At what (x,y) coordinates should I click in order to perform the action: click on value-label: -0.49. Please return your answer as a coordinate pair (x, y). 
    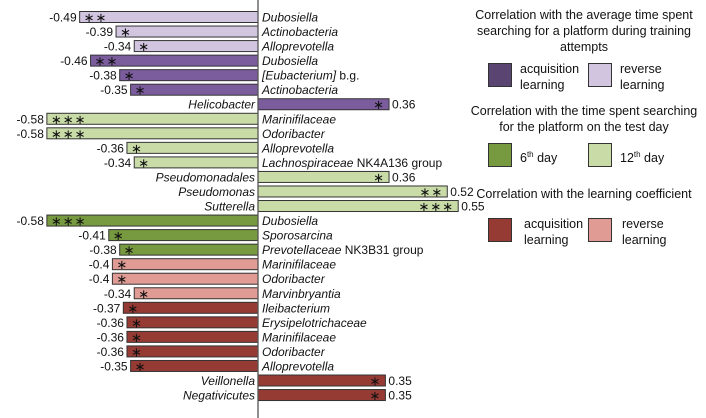
    Looking at the image, I should click on (63, 18).